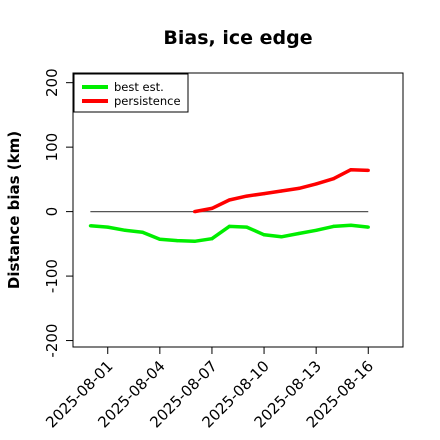  I want to click on chart-title: Bias, ice edge, so click(237, 38).